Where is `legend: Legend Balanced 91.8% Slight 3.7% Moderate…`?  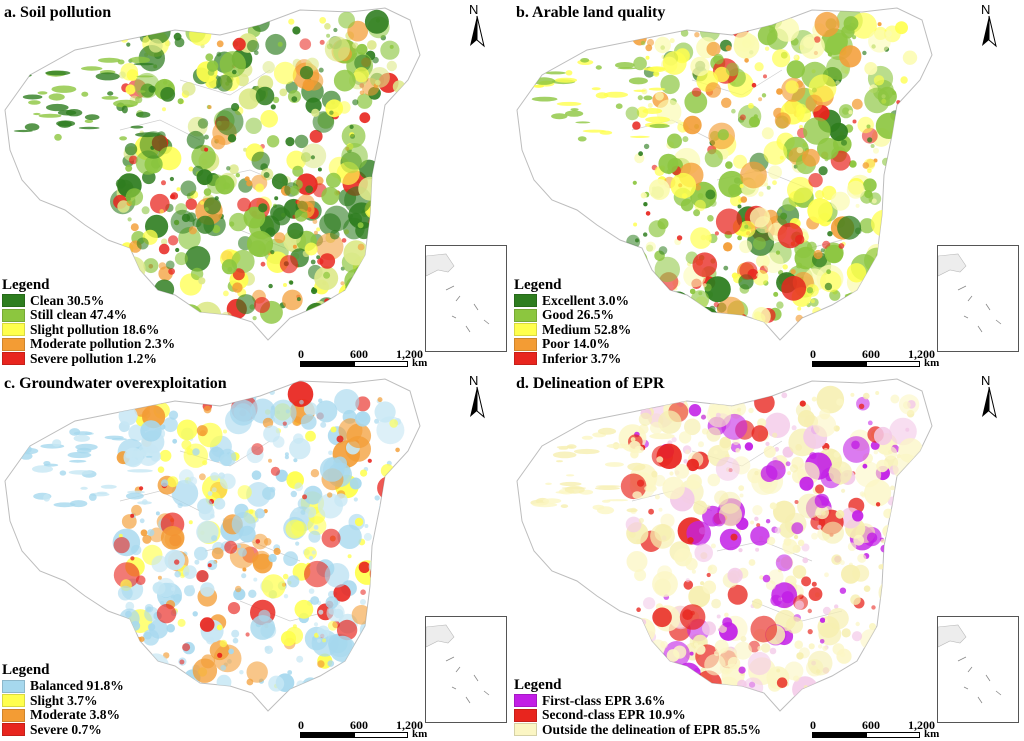
legend: Legend Balanced 91.8% Slight 3.7% Moderate… is located at coordinates (63, 699).